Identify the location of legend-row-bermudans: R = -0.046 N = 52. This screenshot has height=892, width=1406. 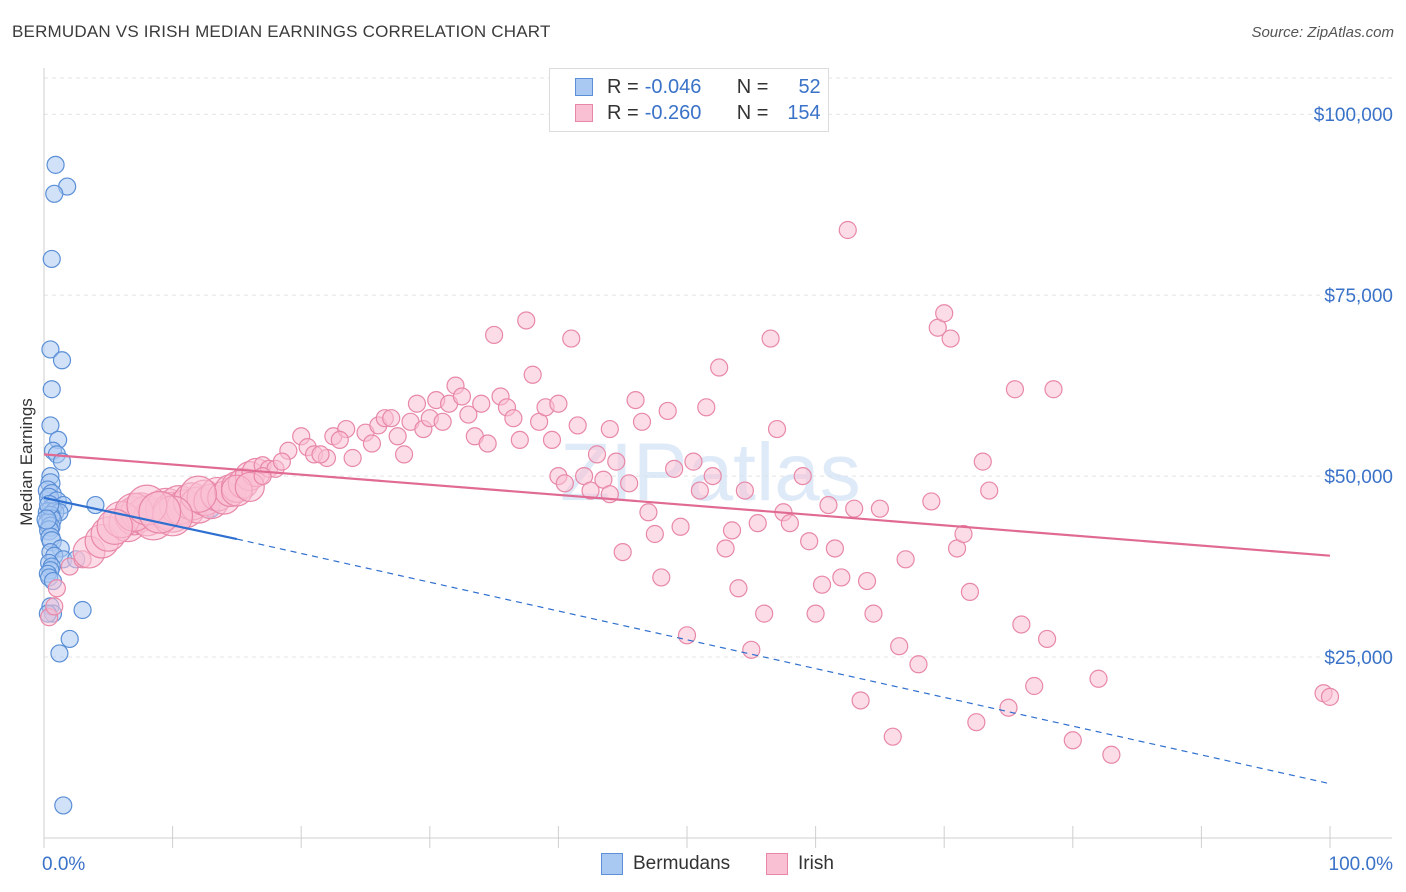
(698, 87).